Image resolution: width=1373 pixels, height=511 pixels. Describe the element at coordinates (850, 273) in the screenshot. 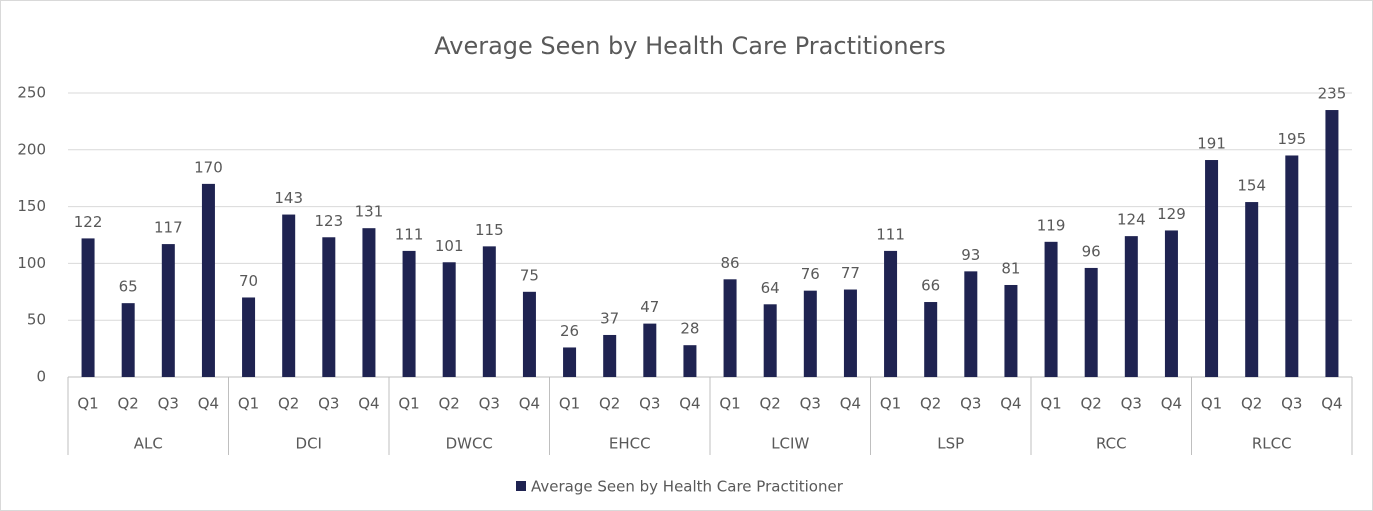

I see `data-label: 77` at that location.